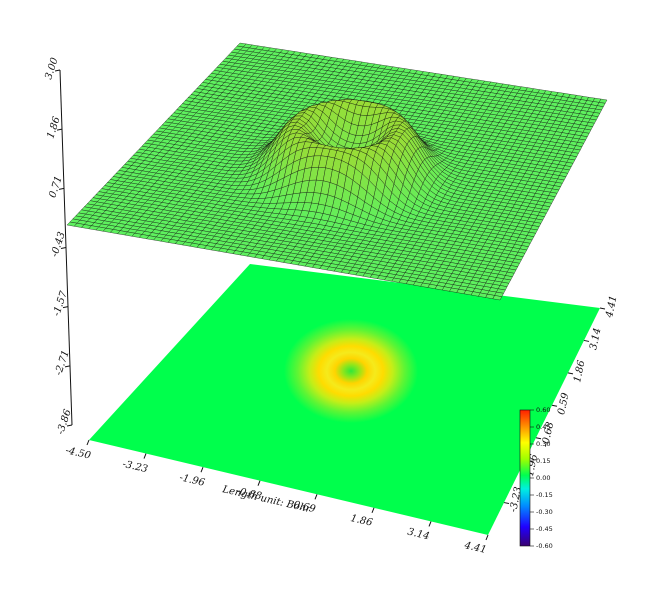 This screenshot has height=594, width=672. I want to click on colorbar-tick-label: 0.15, so click(543, 461).